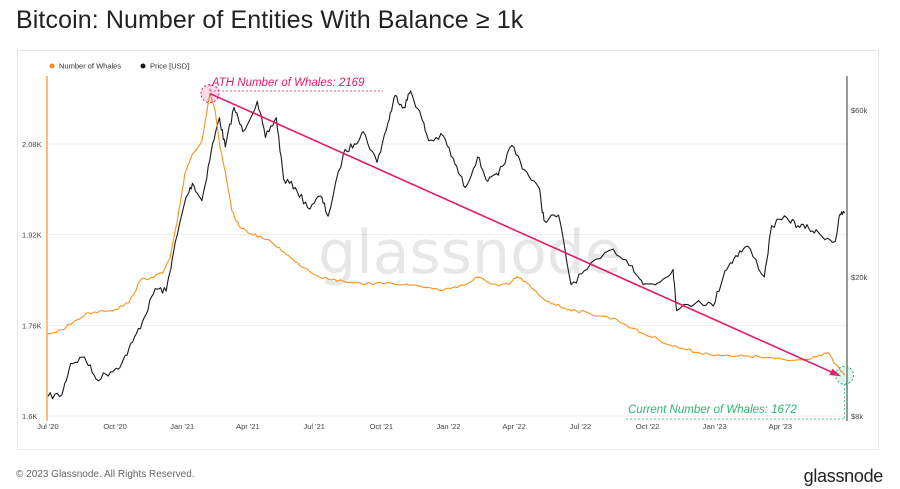 The height and width of the screenshot is (489, 900). Describe the element at coordinates (182, 426) in the screenshot. I see `x-tick-label: Jan '21` at that location.